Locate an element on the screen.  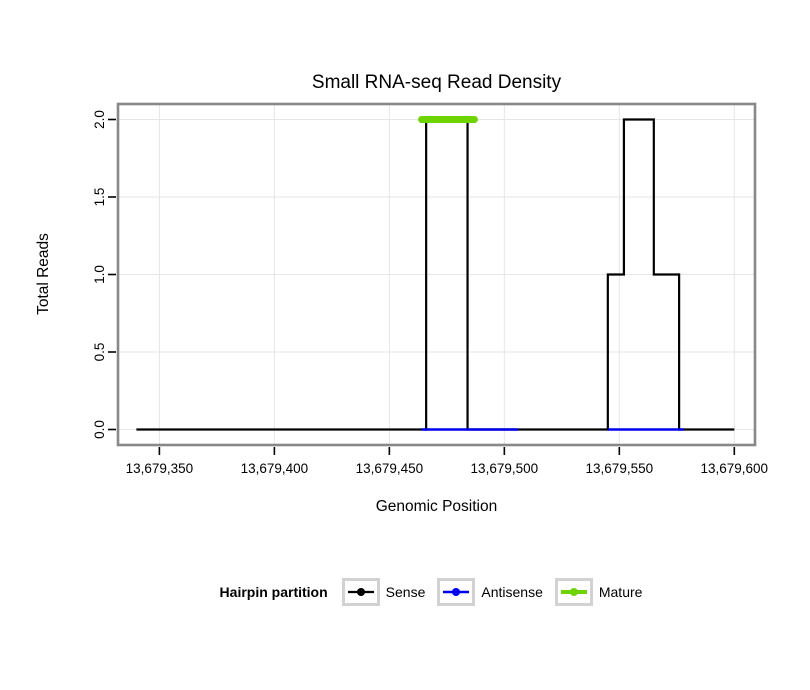
x-axis-label: Genomic Position is located at coordinates (436, 506).